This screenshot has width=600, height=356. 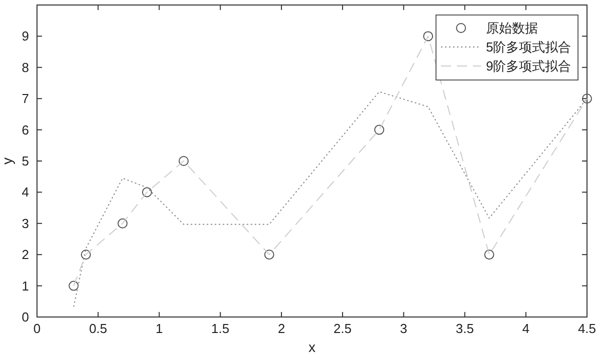 I want to click on x-tick-label: 4.5, so click(x=587, y=328).